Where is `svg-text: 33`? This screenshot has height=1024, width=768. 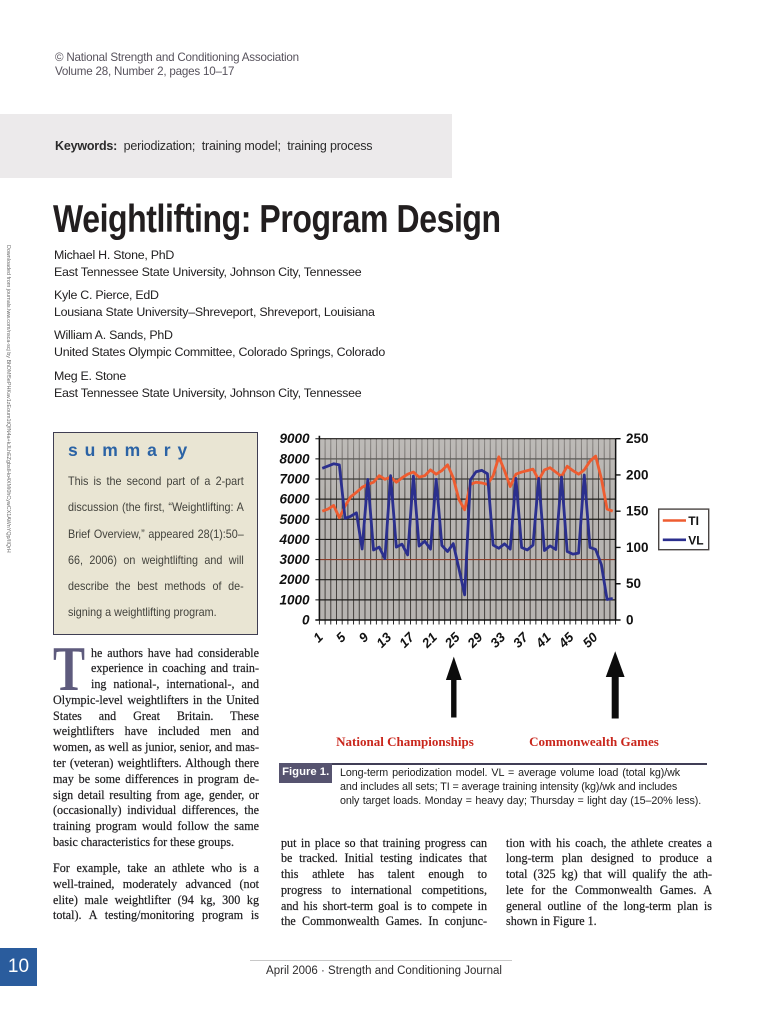 svg-text: 33 is located at coordinates (497, 639).